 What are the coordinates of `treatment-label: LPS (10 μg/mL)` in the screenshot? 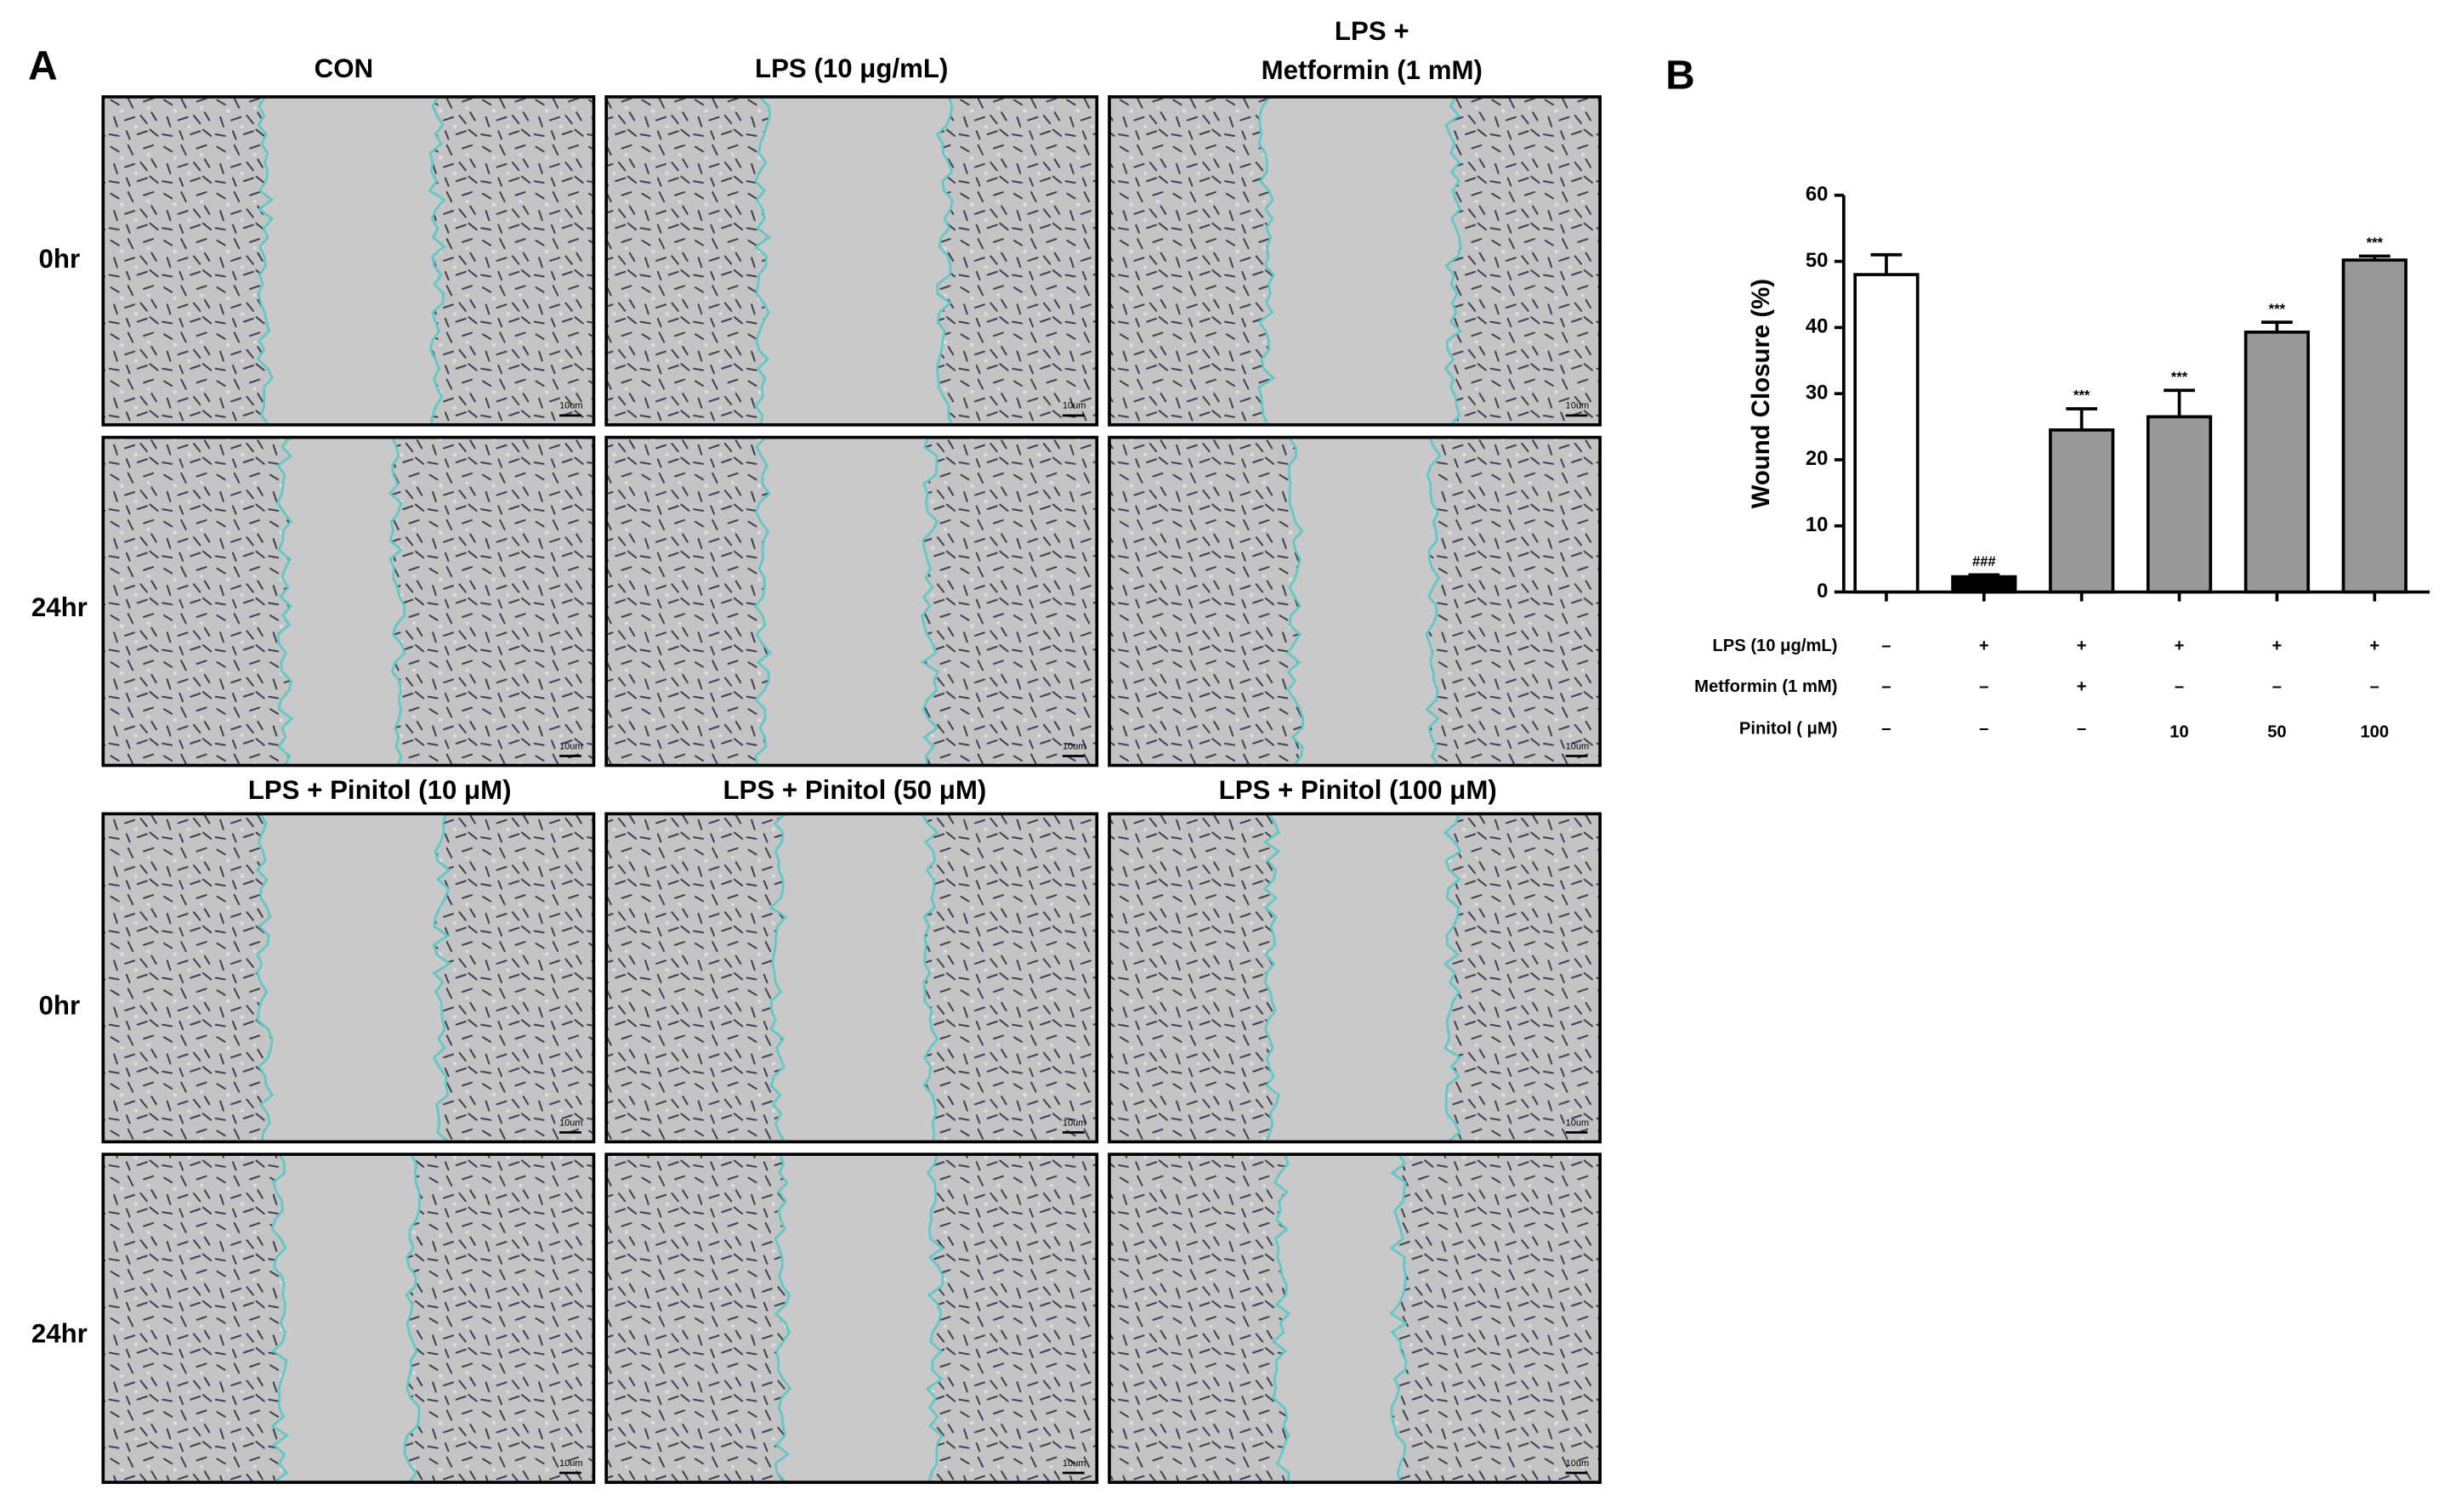 It's located at (1774, 646).